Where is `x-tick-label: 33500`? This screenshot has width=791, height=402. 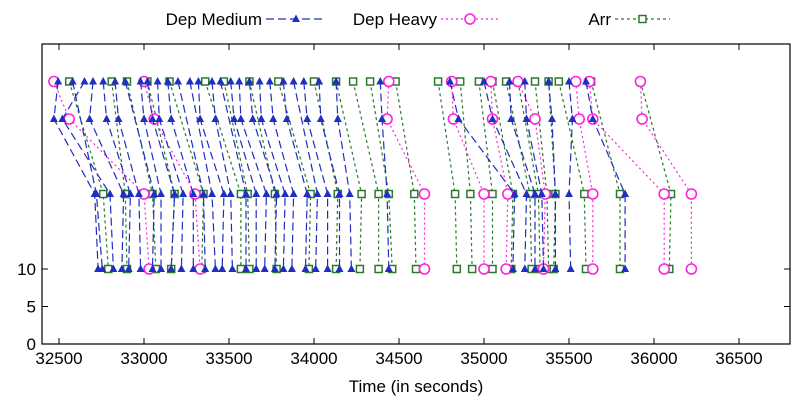
x-tick-label: 33500 is located at coordinates (228, 358).